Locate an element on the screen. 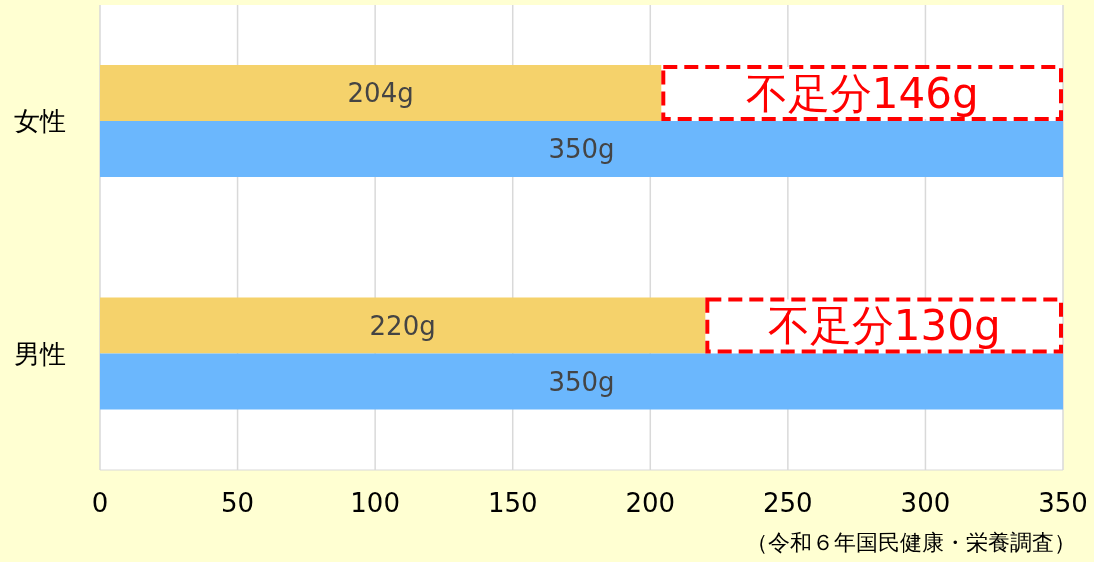  data-label: 220g is located at coordinates (402, 325).